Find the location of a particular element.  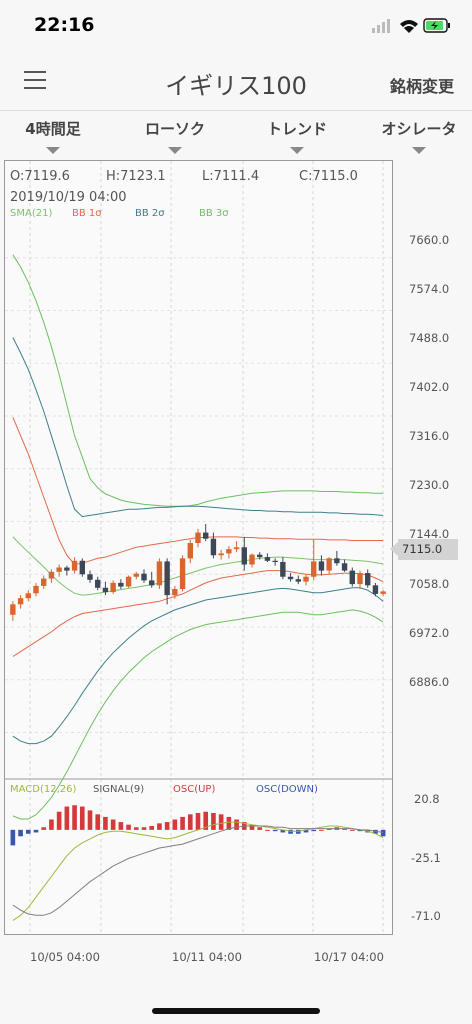

price-axis-label: 7660.0 is located at coordinates (429, 240).